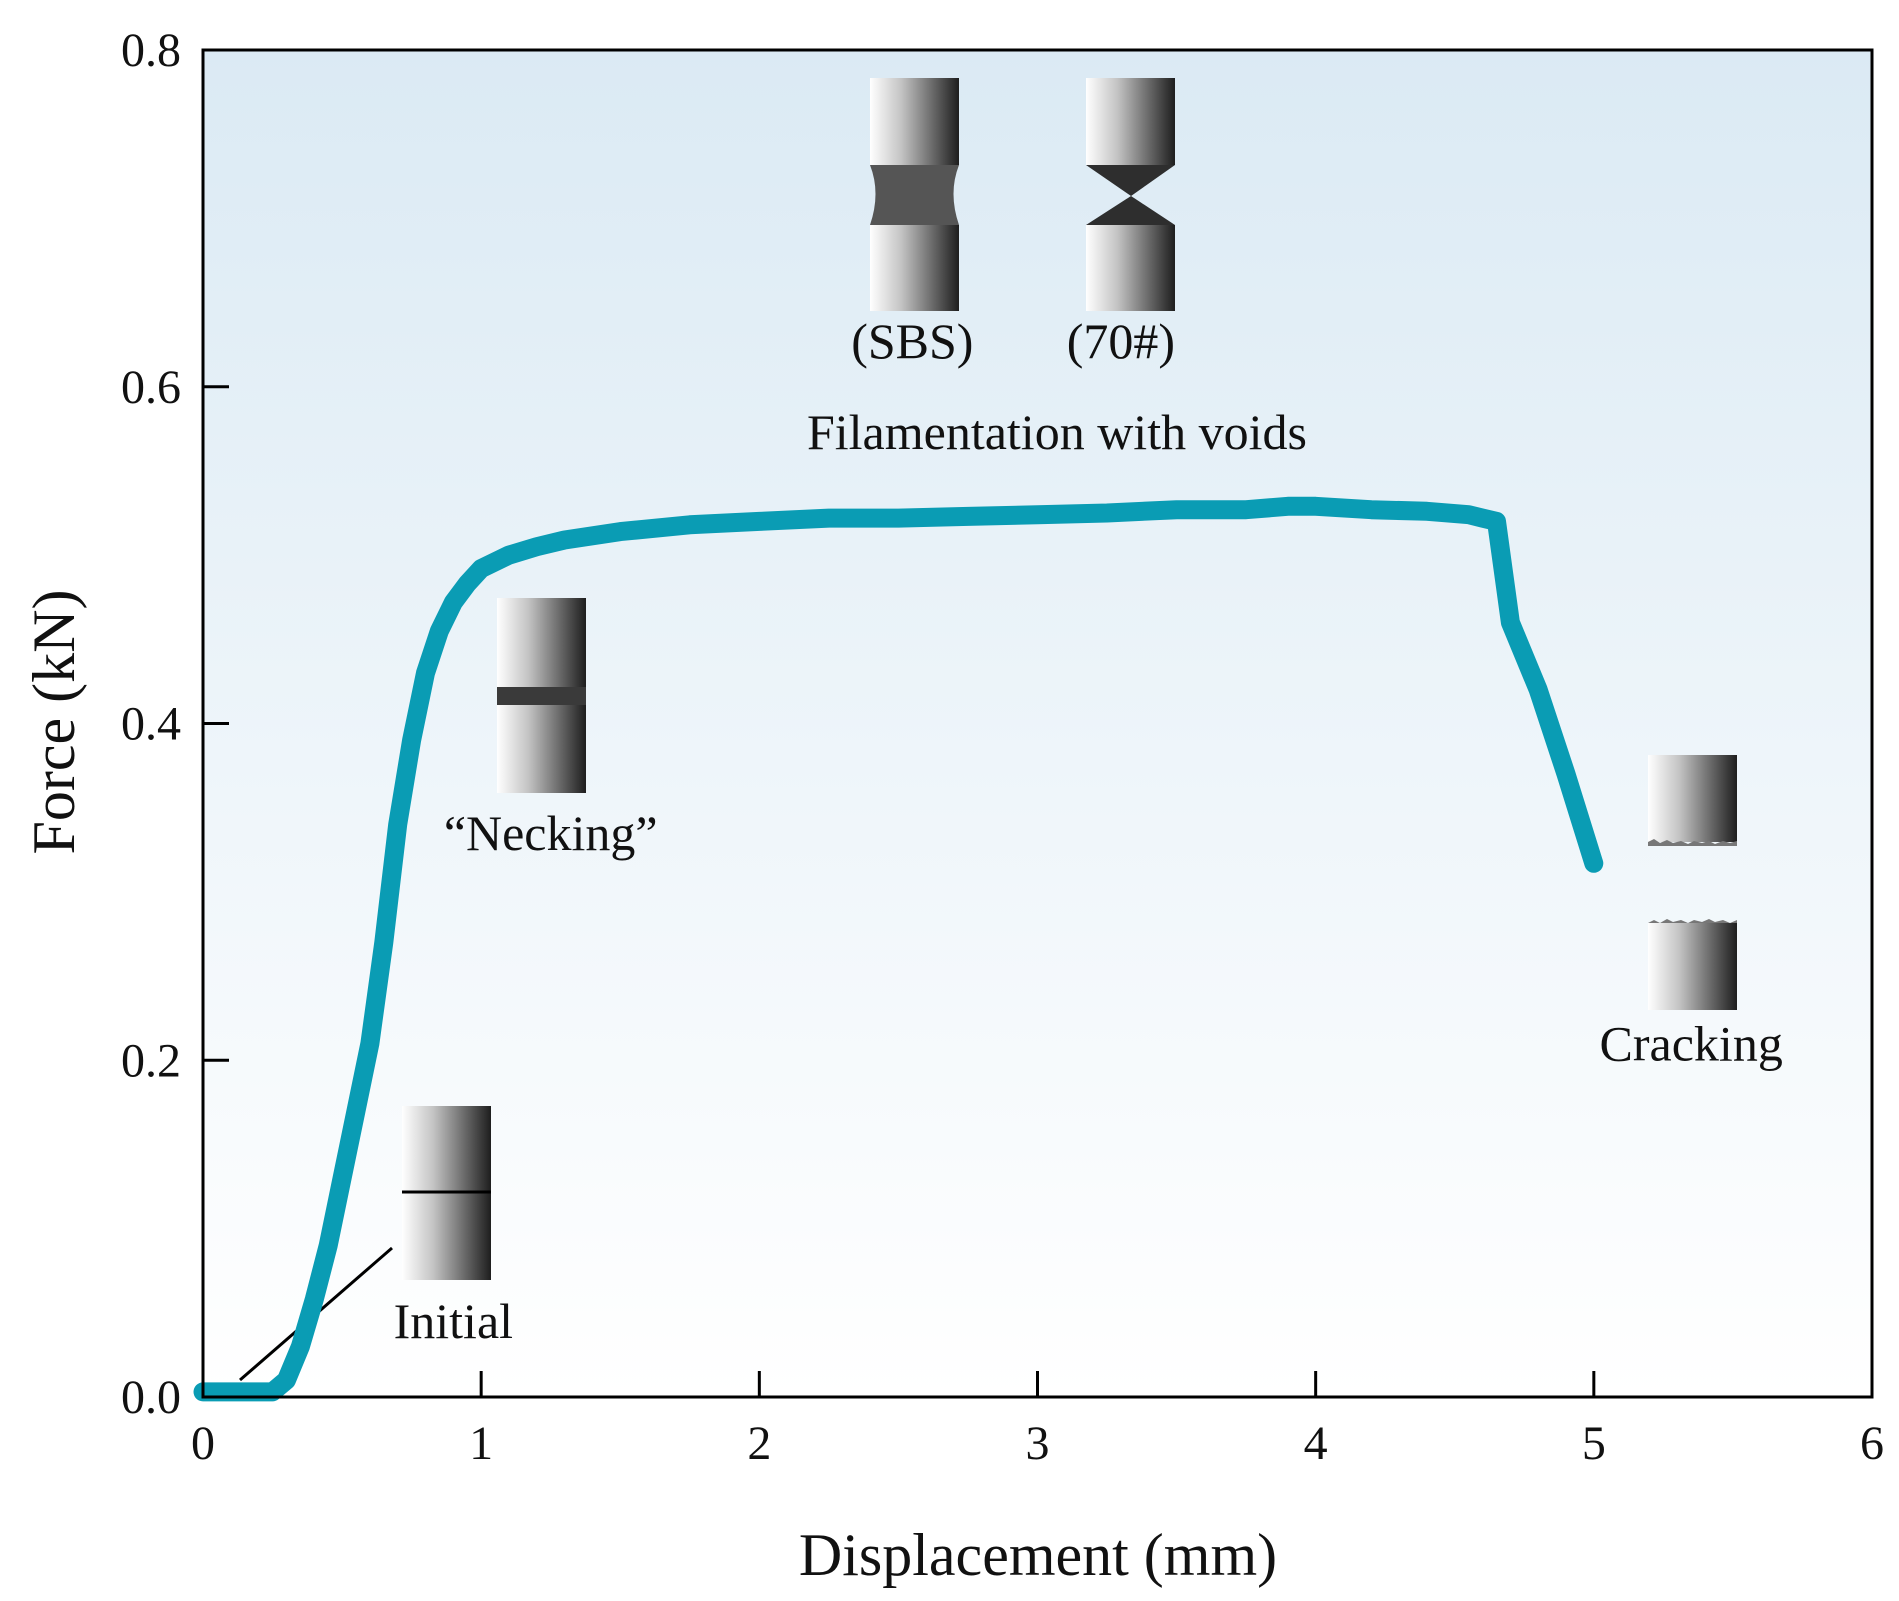 The height and width of the screenshot is (1601, 1899). I want to click on y-tick-label: 0.0, so click(151, 1397).